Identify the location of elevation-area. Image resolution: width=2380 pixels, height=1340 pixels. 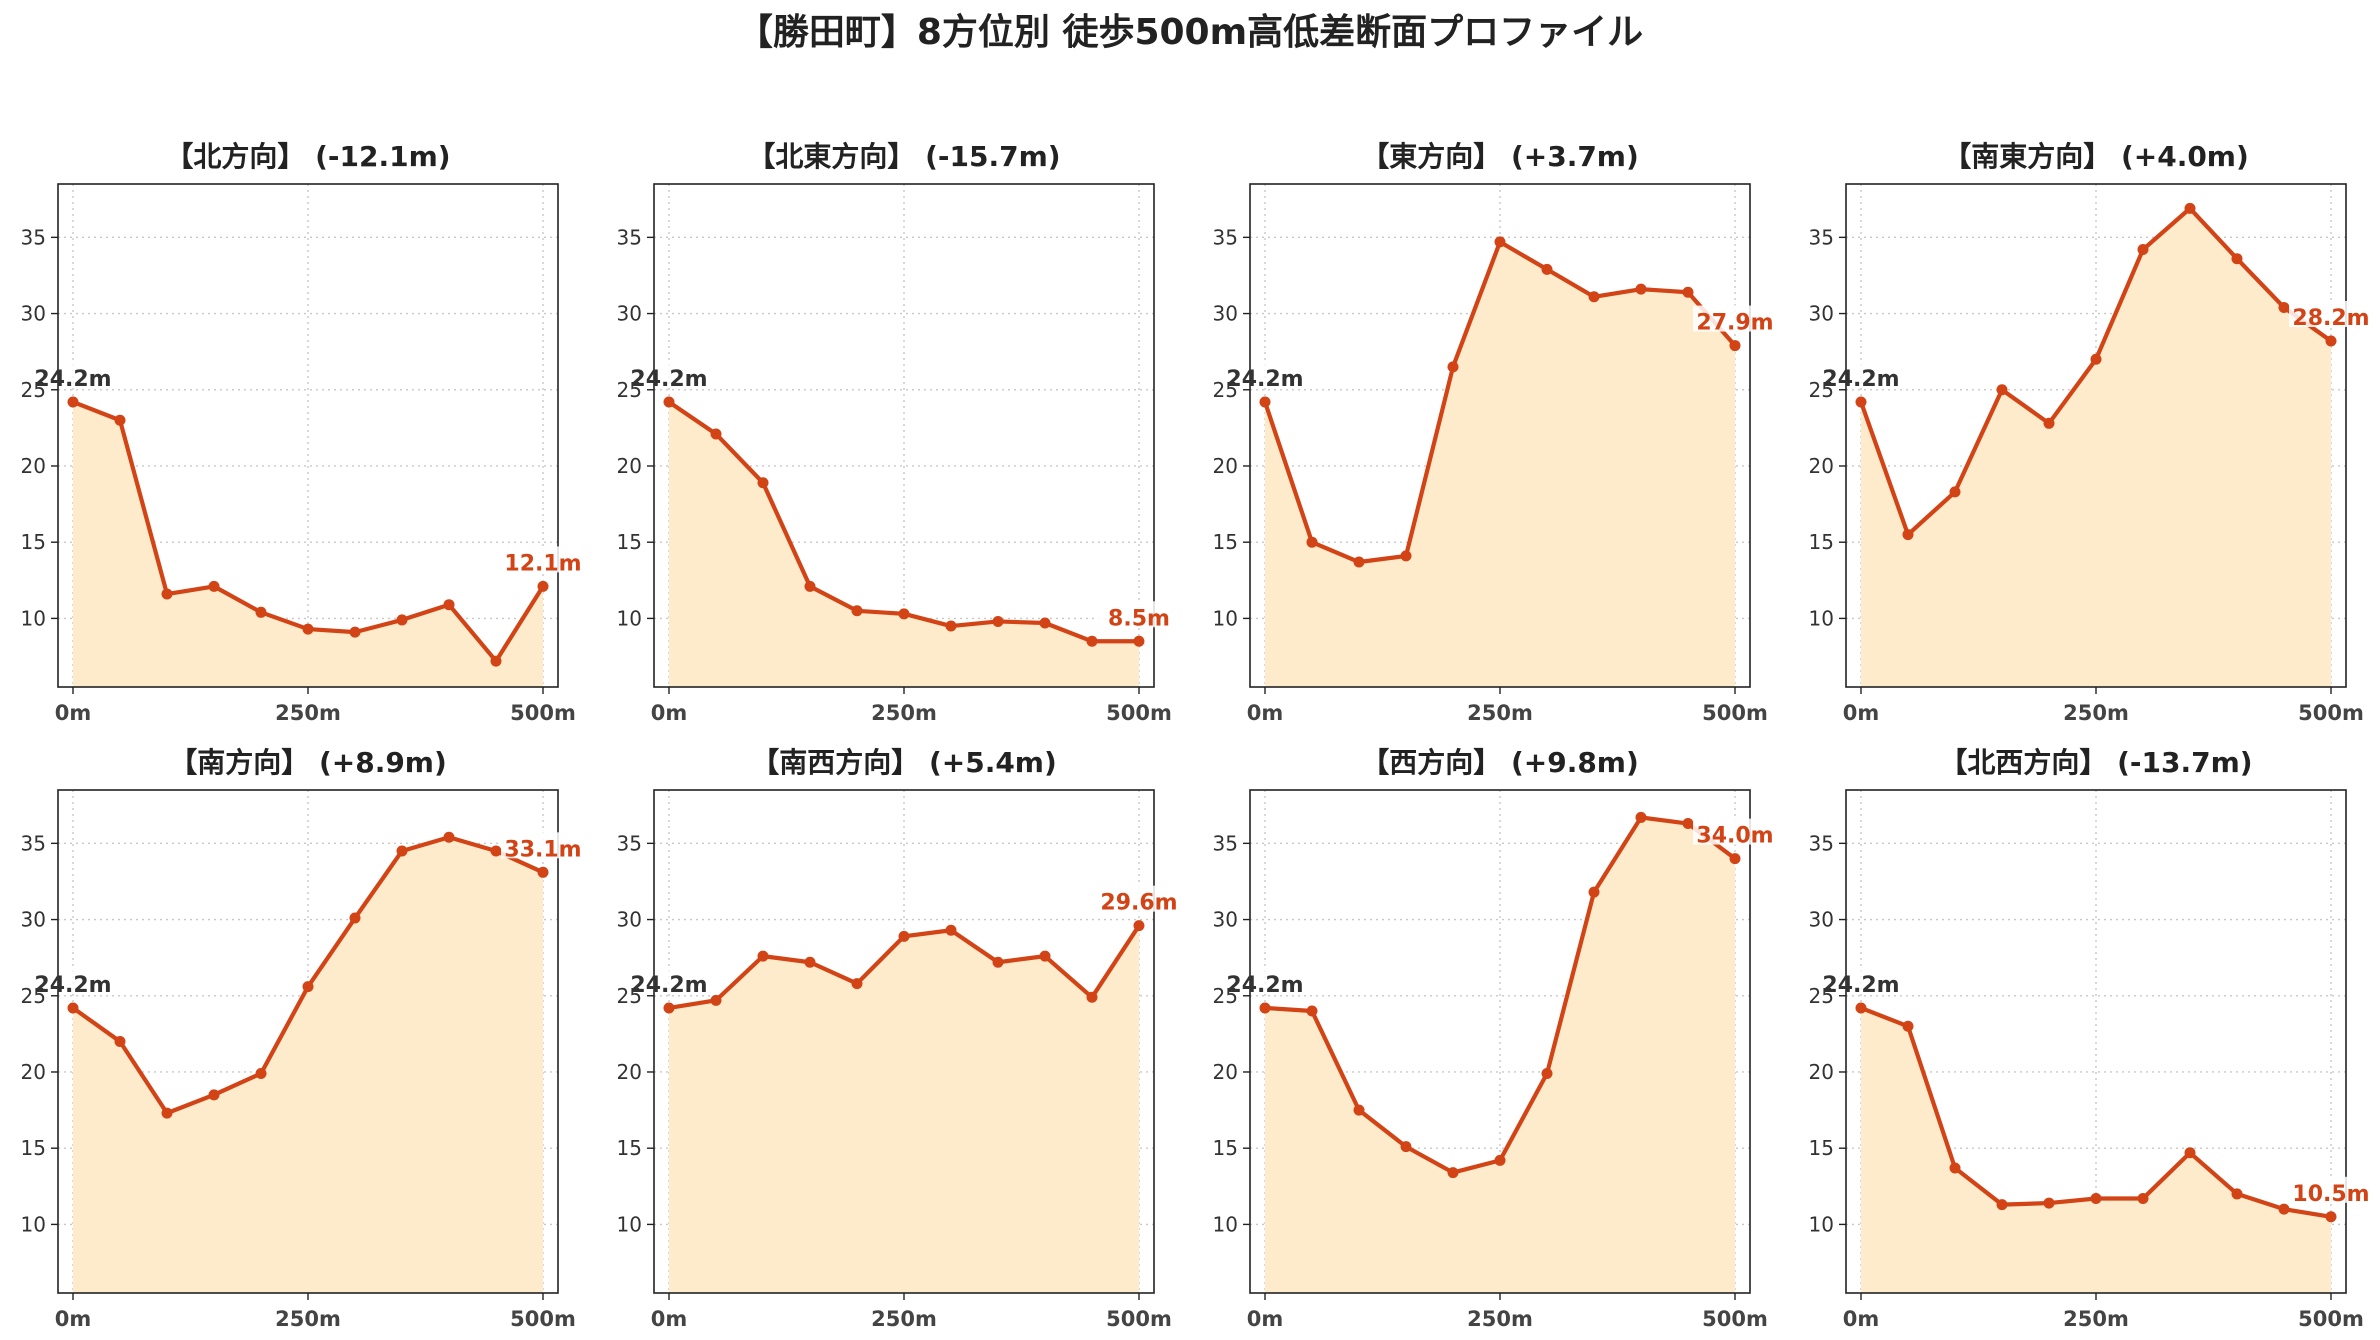
(1500, 1055).